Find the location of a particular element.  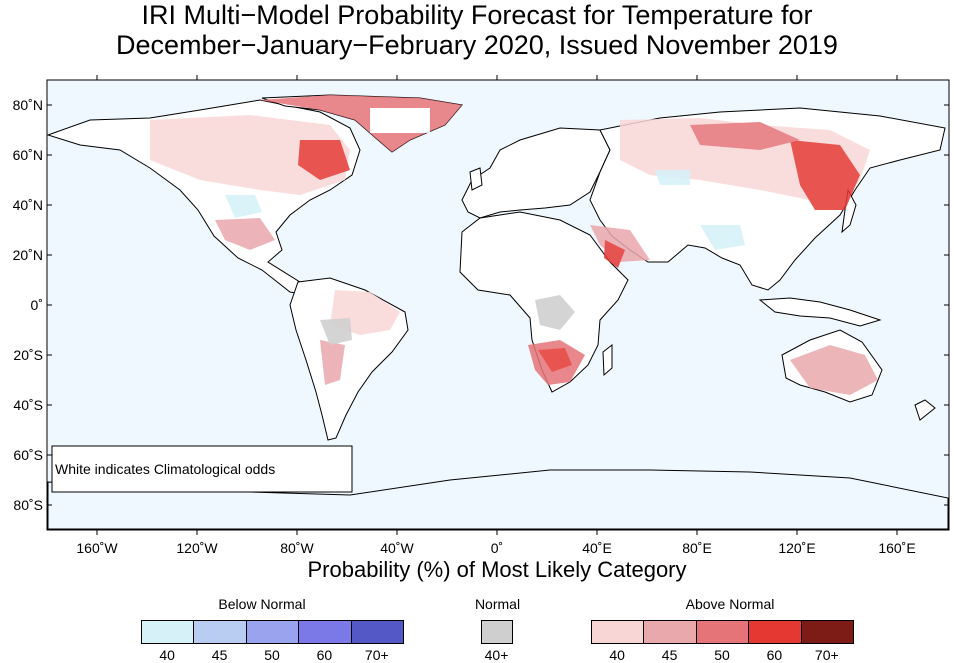

legend-bin-label-below: 45 is located at coordinates (219, 655).